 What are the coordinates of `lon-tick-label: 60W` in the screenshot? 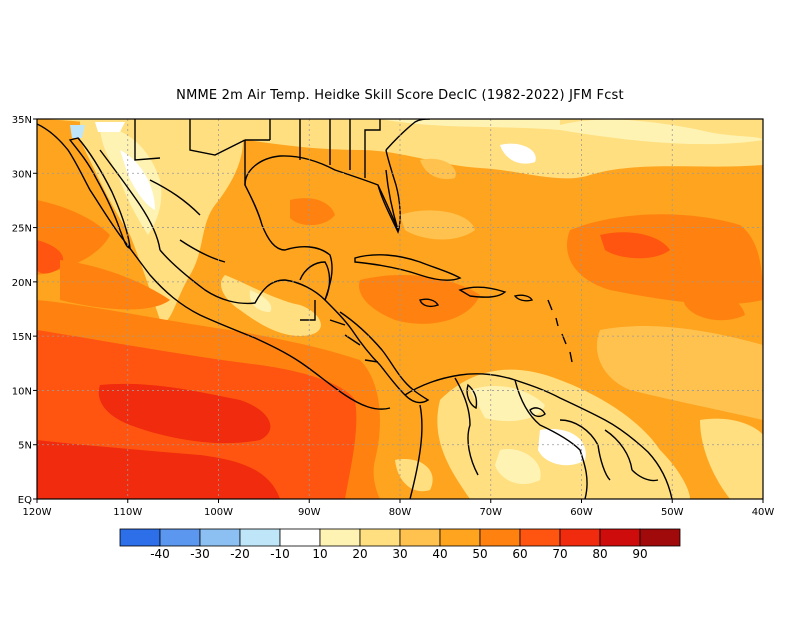 It's located at (581, 512).